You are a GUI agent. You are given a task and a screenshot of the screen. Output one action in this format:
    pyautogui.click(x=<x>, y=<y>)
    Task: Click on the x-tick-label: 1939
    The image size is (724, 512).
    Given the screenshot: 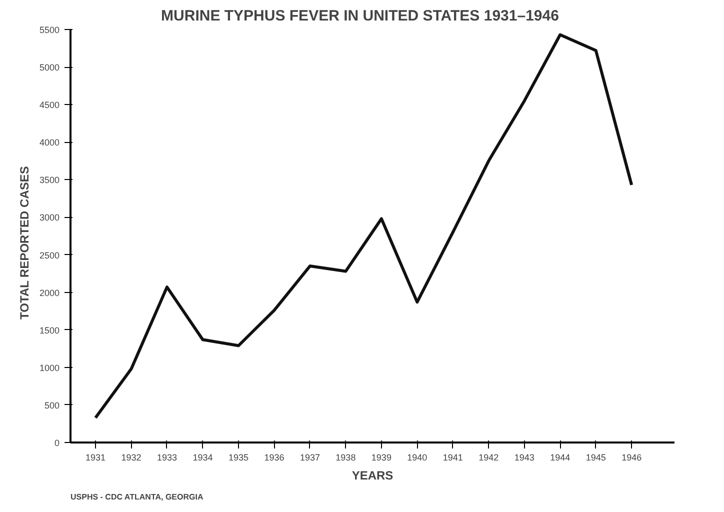 What is the action you would take?
    pyautogui.click(x=381, y=457)
    